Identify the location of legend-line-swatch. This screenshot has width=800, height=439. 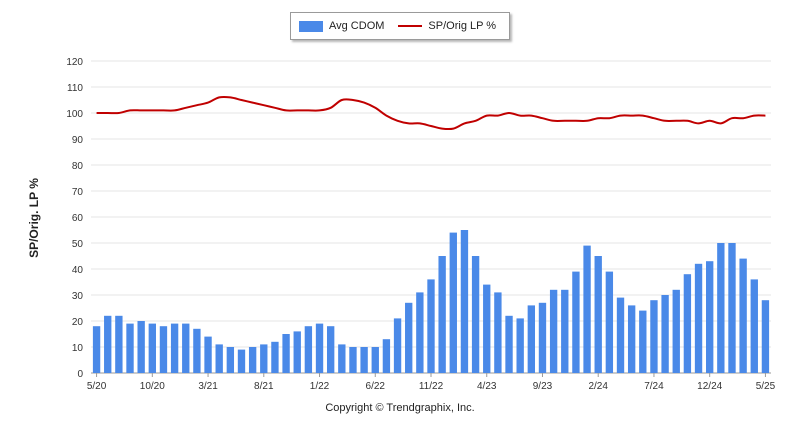
(410, 26).